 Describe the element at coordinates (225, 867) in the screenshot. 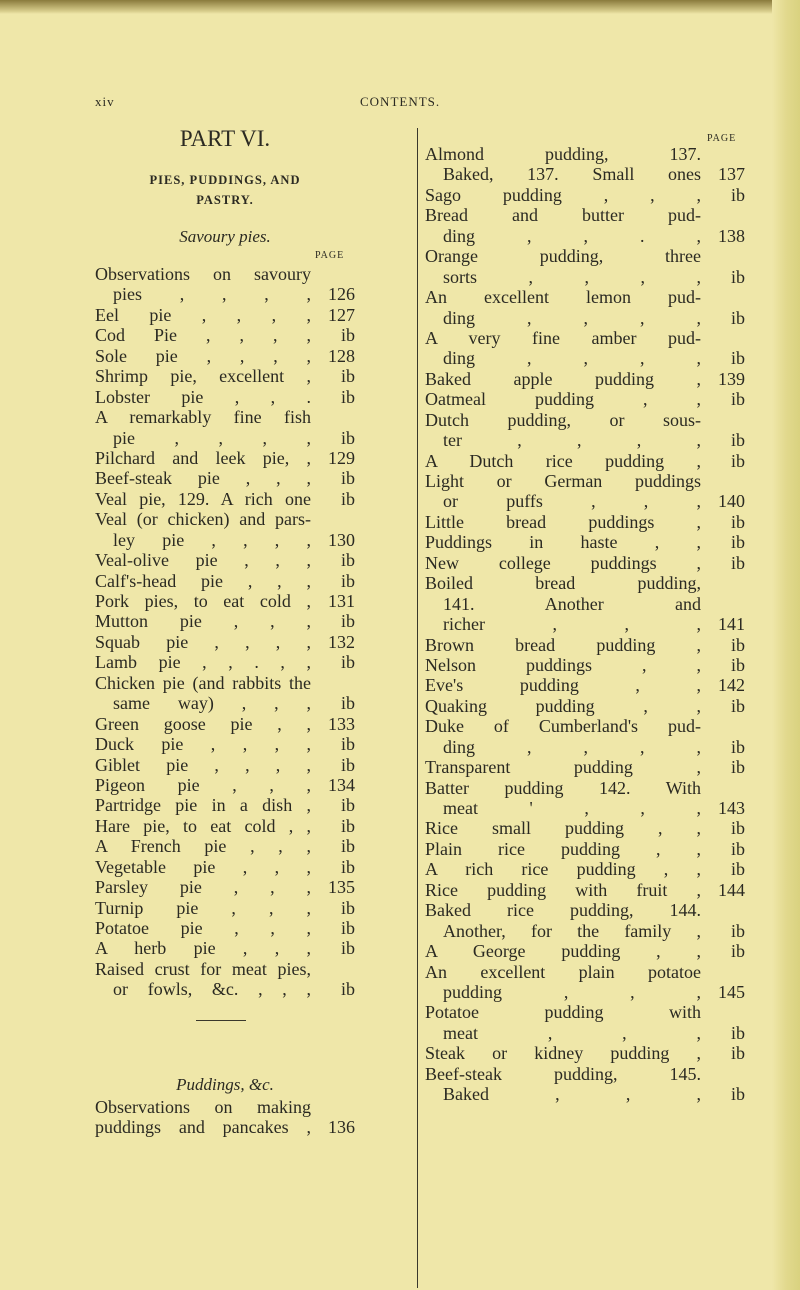

I see `contents-entry: Vegetable pie , , , ib` at that location.